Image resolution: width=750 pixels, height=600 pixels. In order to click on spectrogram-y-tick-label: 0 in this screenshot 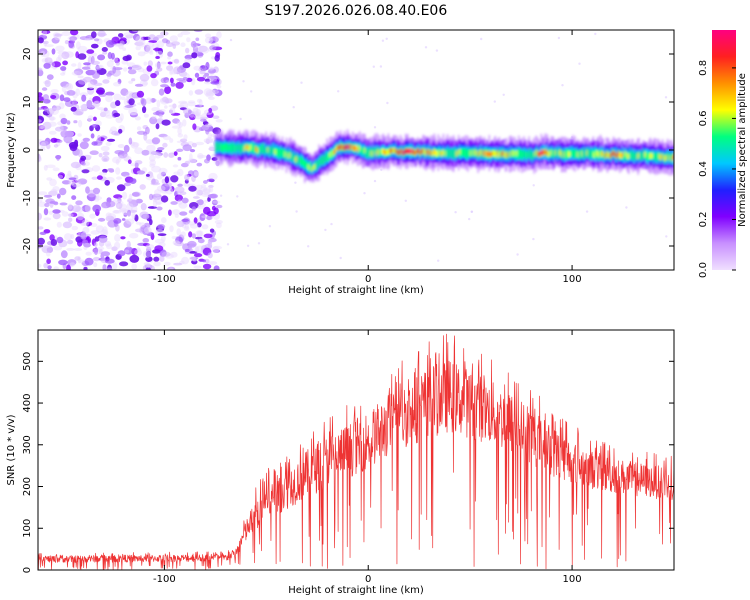, I will do `click(27, 150)`.